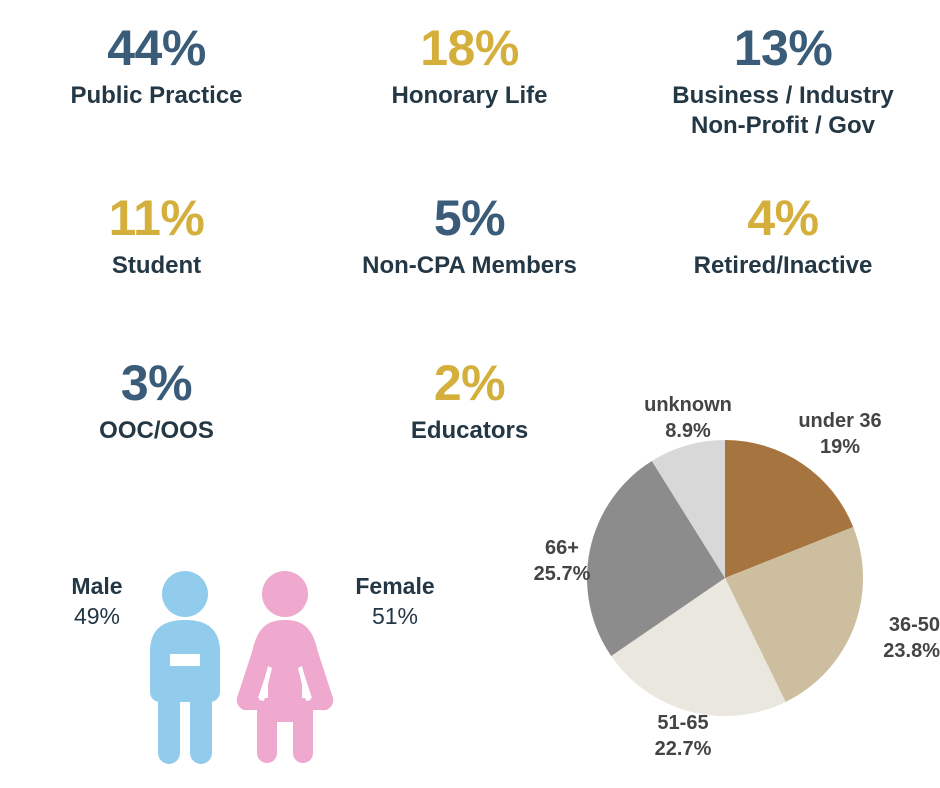 The width and height of the screenshot is (940, 788). Describe the element at coordinates (469, 95) in the screenshot. I see `stat-label: Honorary Life` at that location.